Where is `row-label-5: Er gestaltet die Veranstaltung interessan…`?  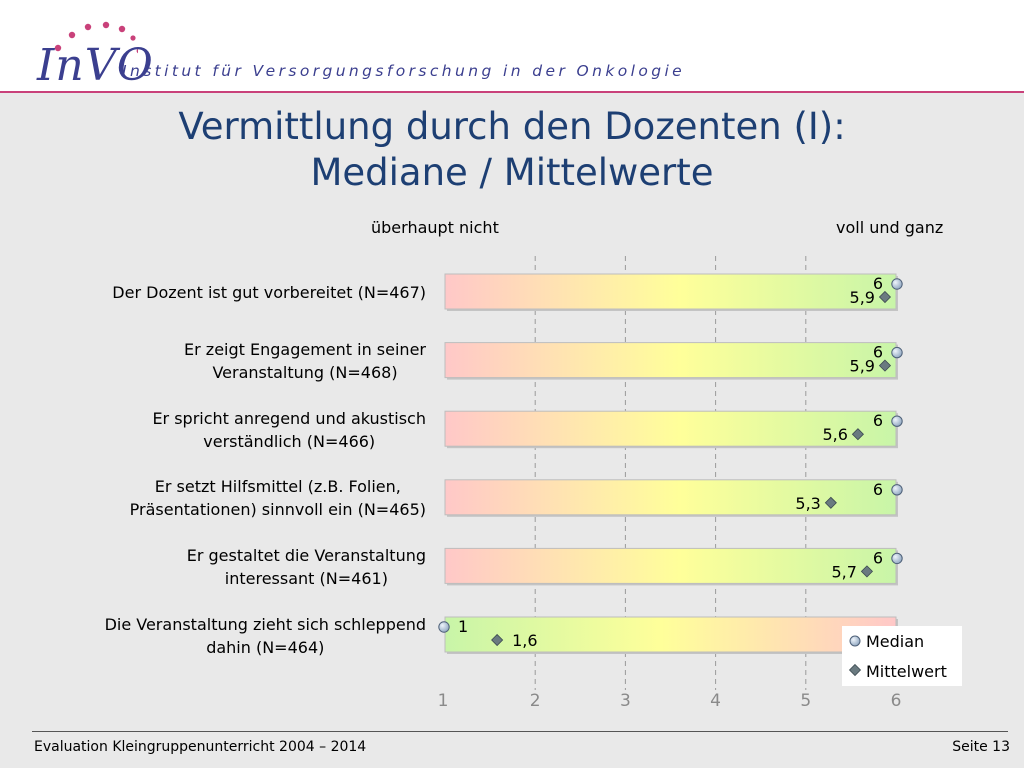 row-label-5: Er gestaltet die Veranstaltung interessan… is located at coordinates (306, 567).